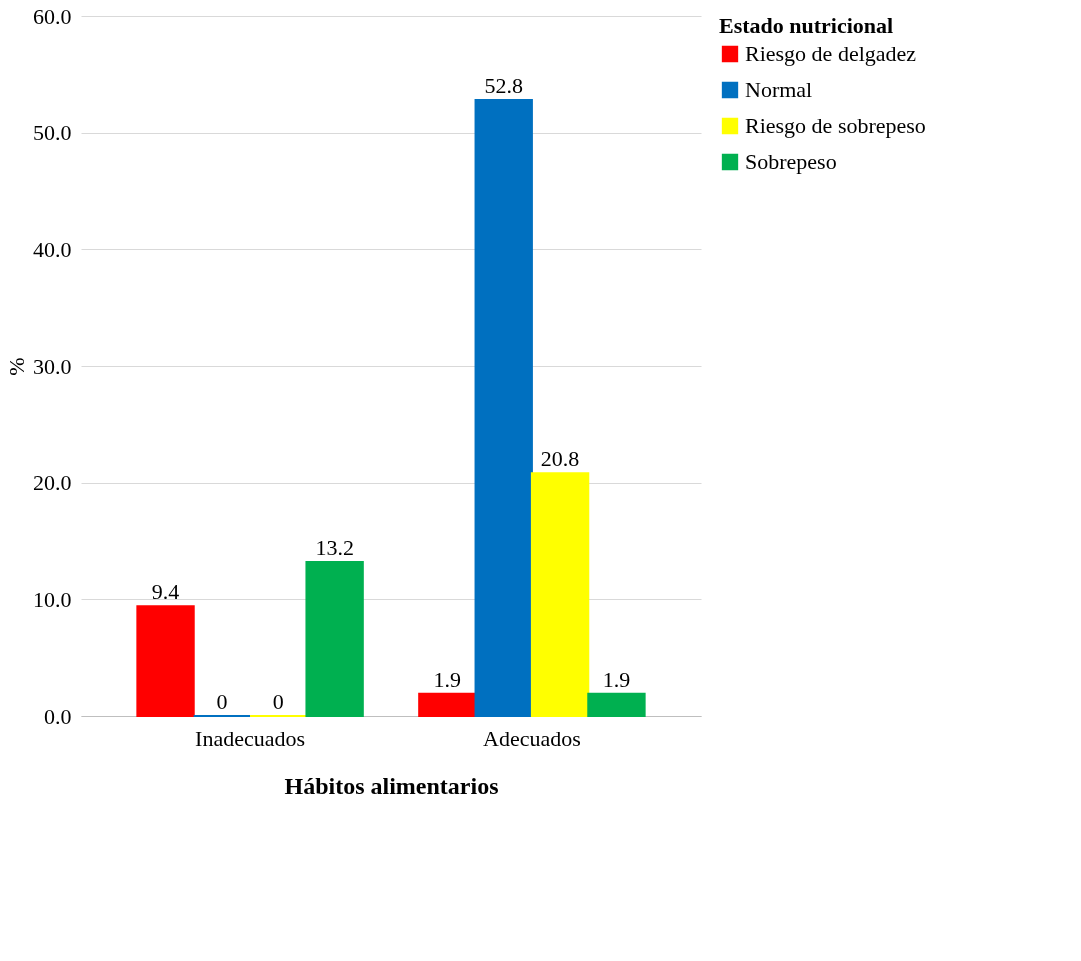  What do you see at coordinates (52, 133) in the screenshot?
I see `y-tick-label: 50.0` at bounding box center [52, 133].